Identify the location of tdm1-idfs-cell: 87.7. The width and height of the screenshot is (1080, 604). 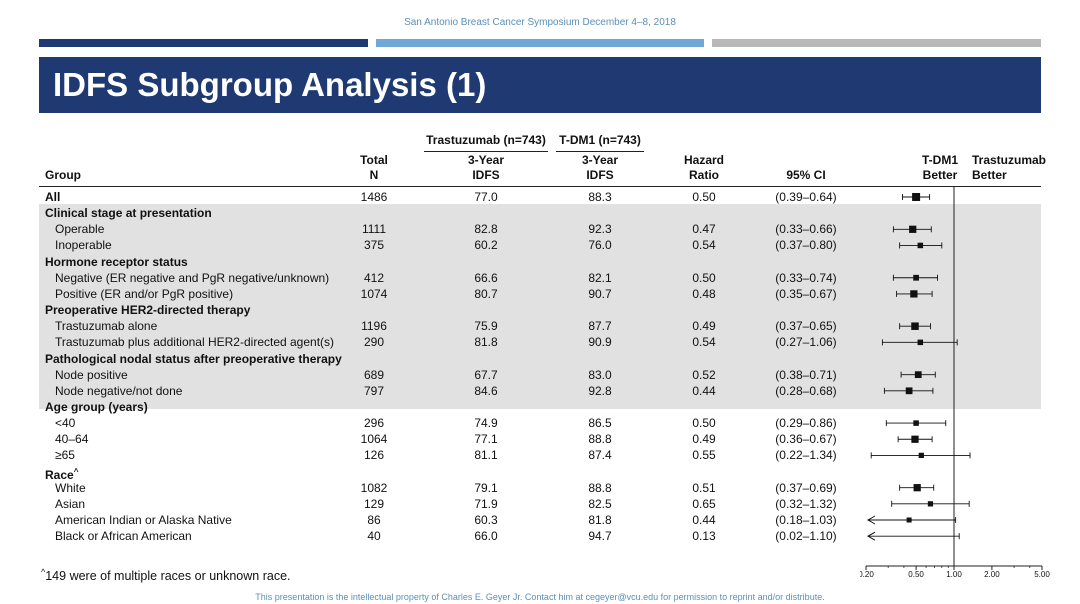
(600, 326).